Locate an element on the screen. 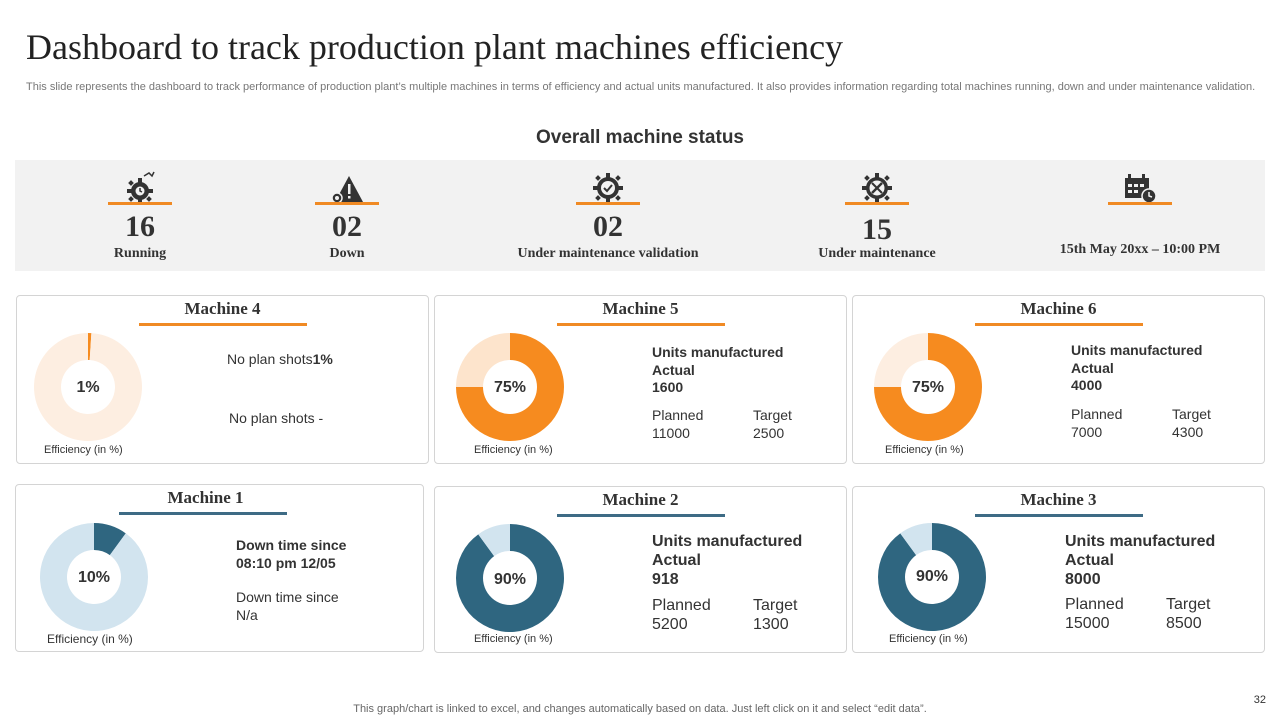 The height and width of the screenshot is (720, 1280). gear-running-icon is located at coordinates (141, 187).